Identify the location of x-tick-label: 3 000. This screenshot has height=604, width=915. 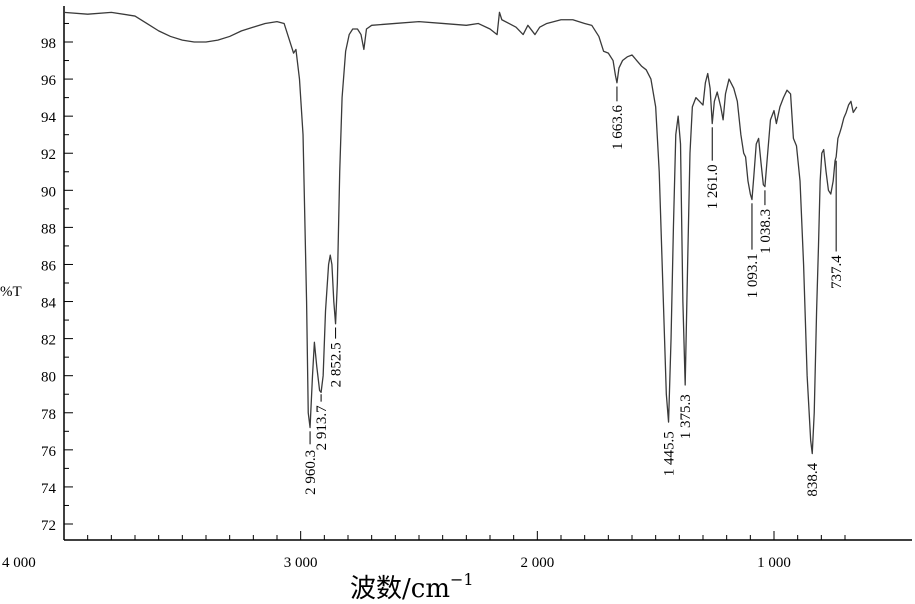
(301, 563).